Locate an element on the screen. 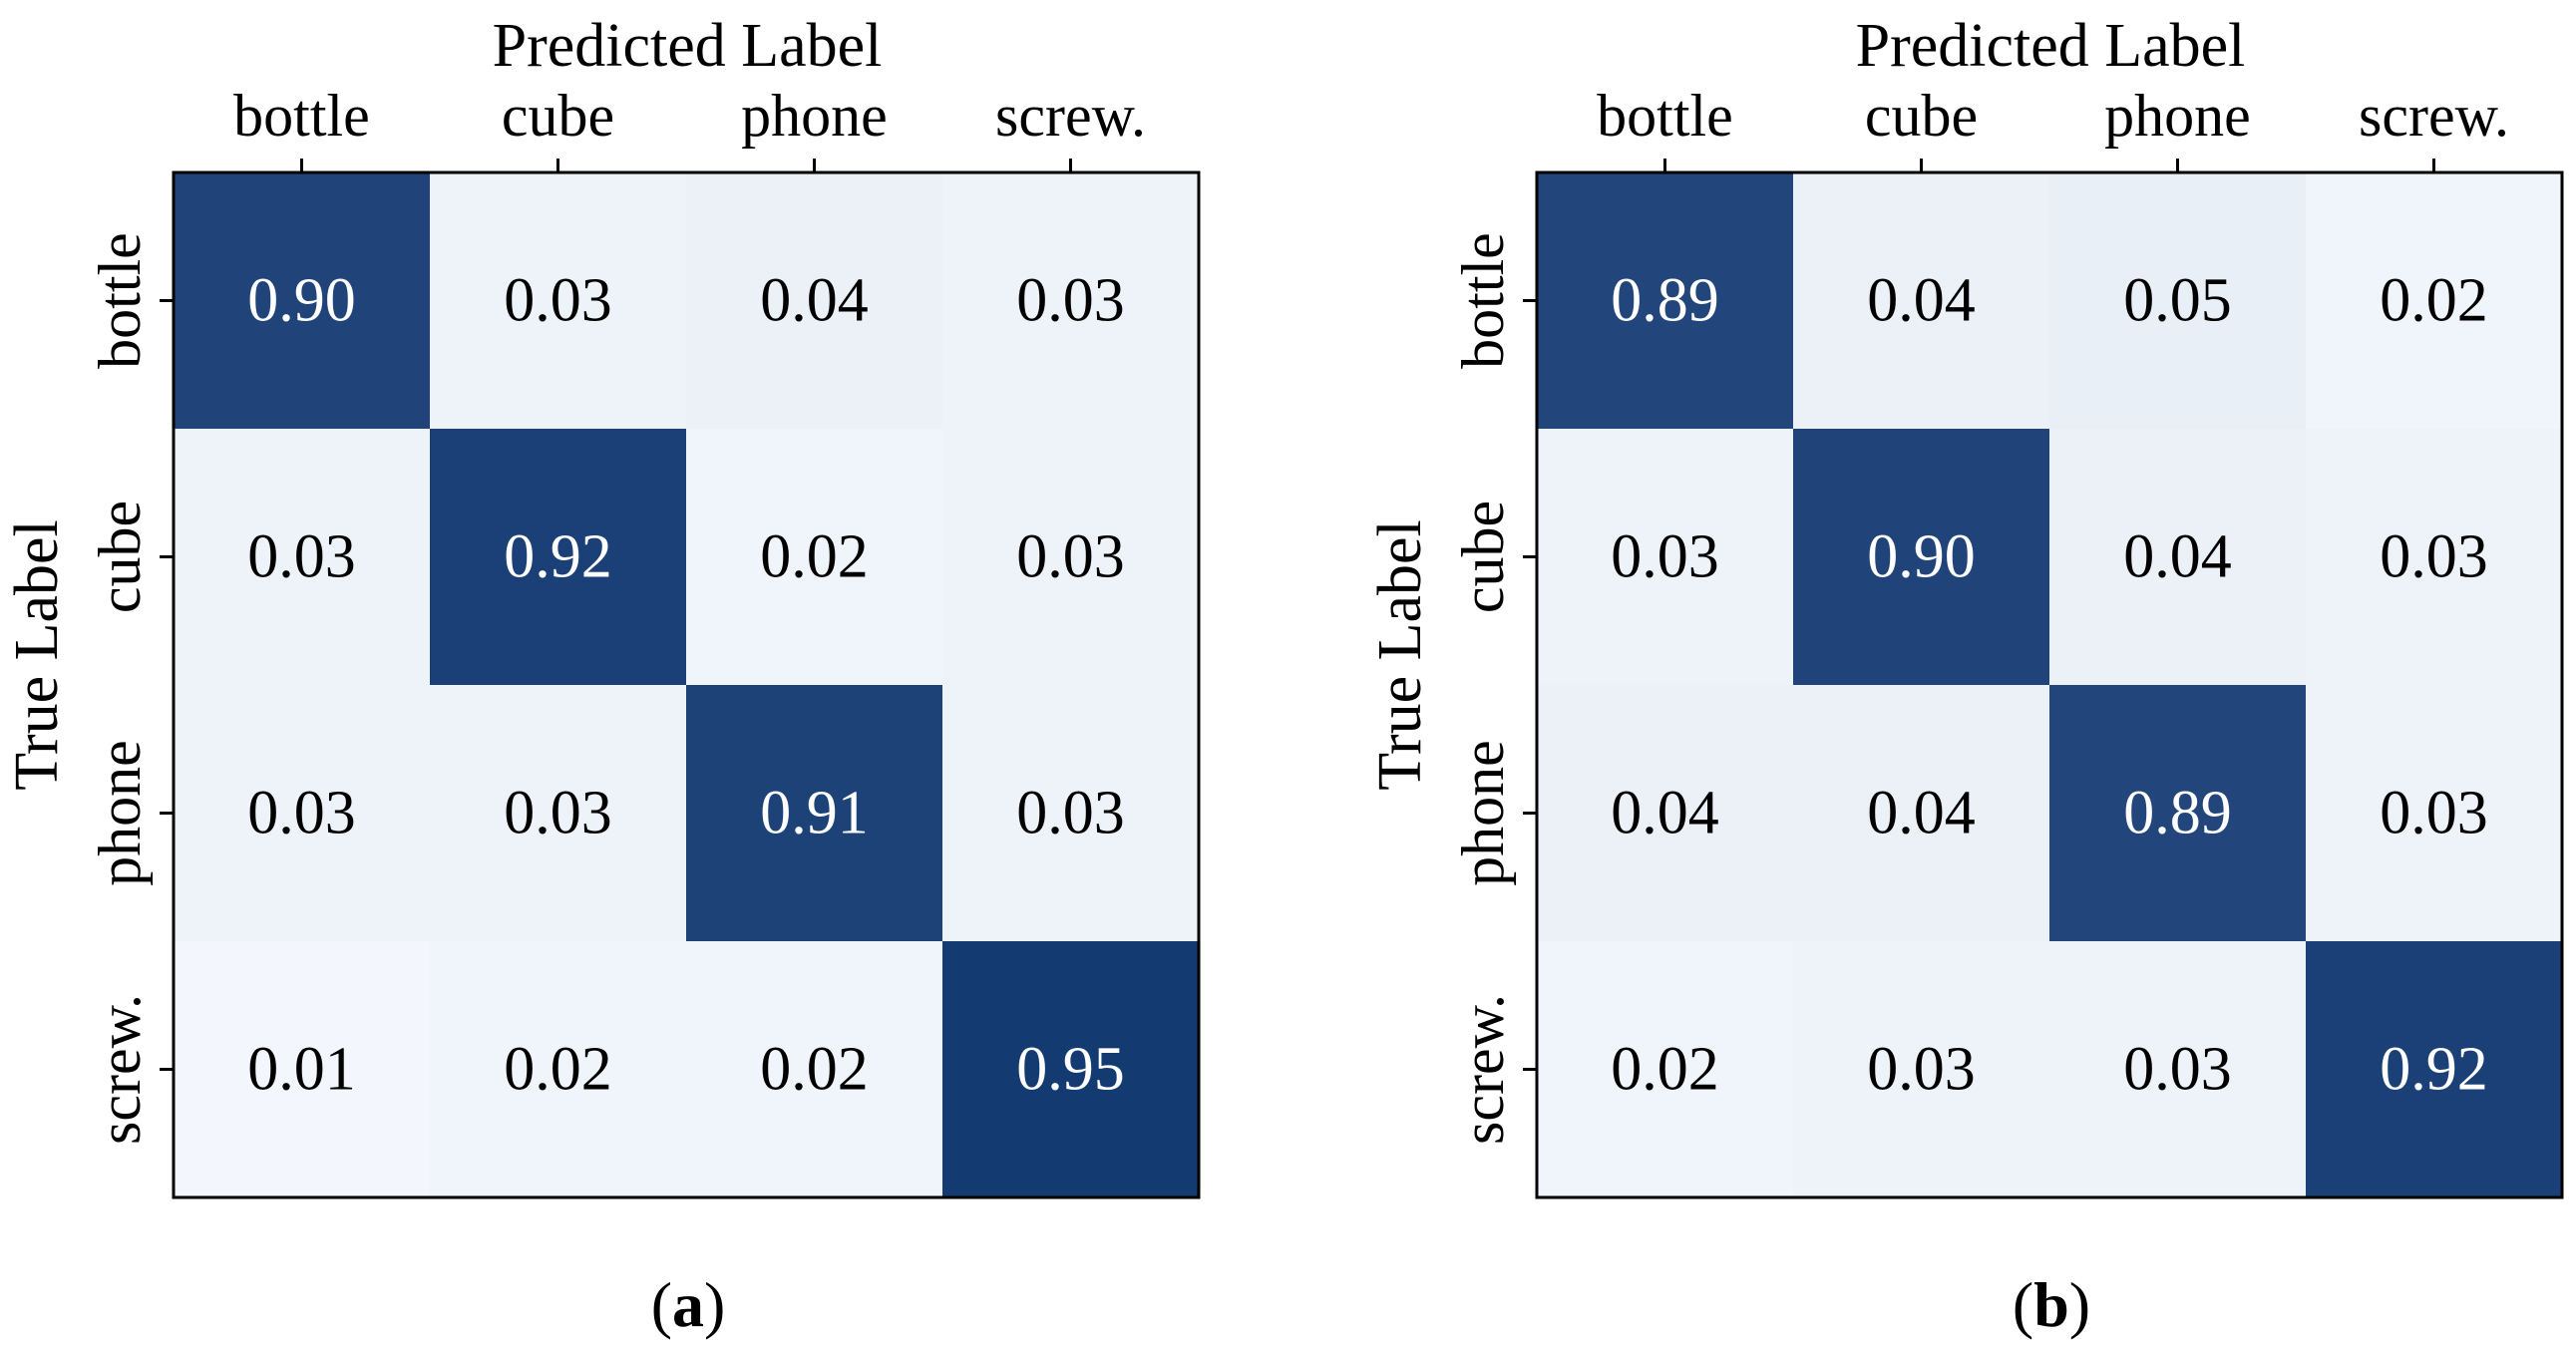 This screenshot has height=1346, width=2576. cell-value-label: 0.95 is located at coordinates (1071, 1070).